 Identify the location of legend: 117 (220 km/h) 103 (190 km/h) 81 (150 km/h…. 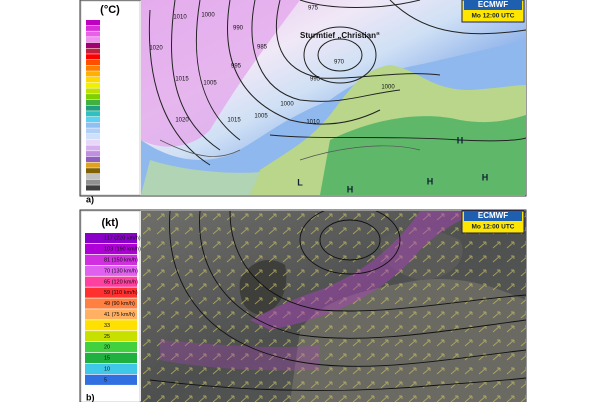
(113, 309).